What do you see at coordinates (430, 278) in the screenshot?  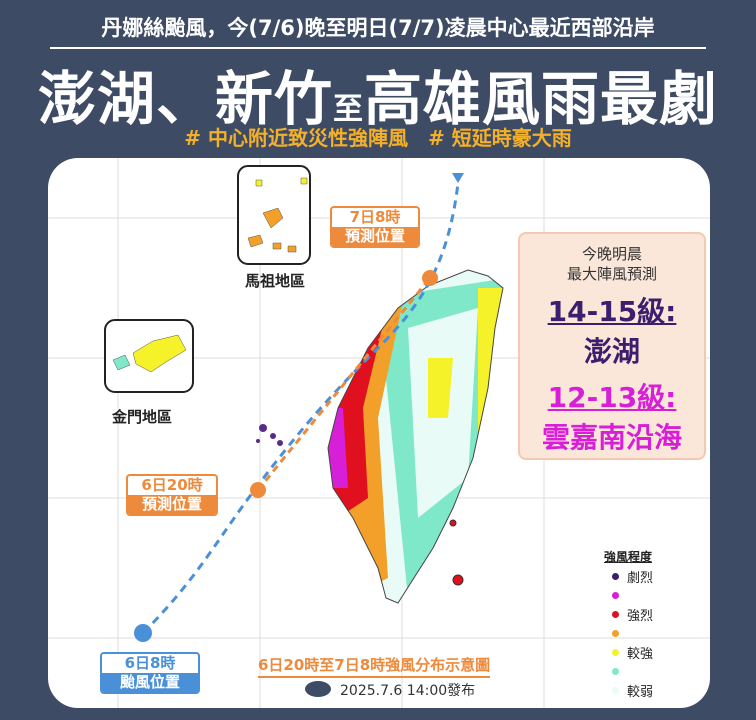 I see `point-7d8h` at bounding box center [430, 278].